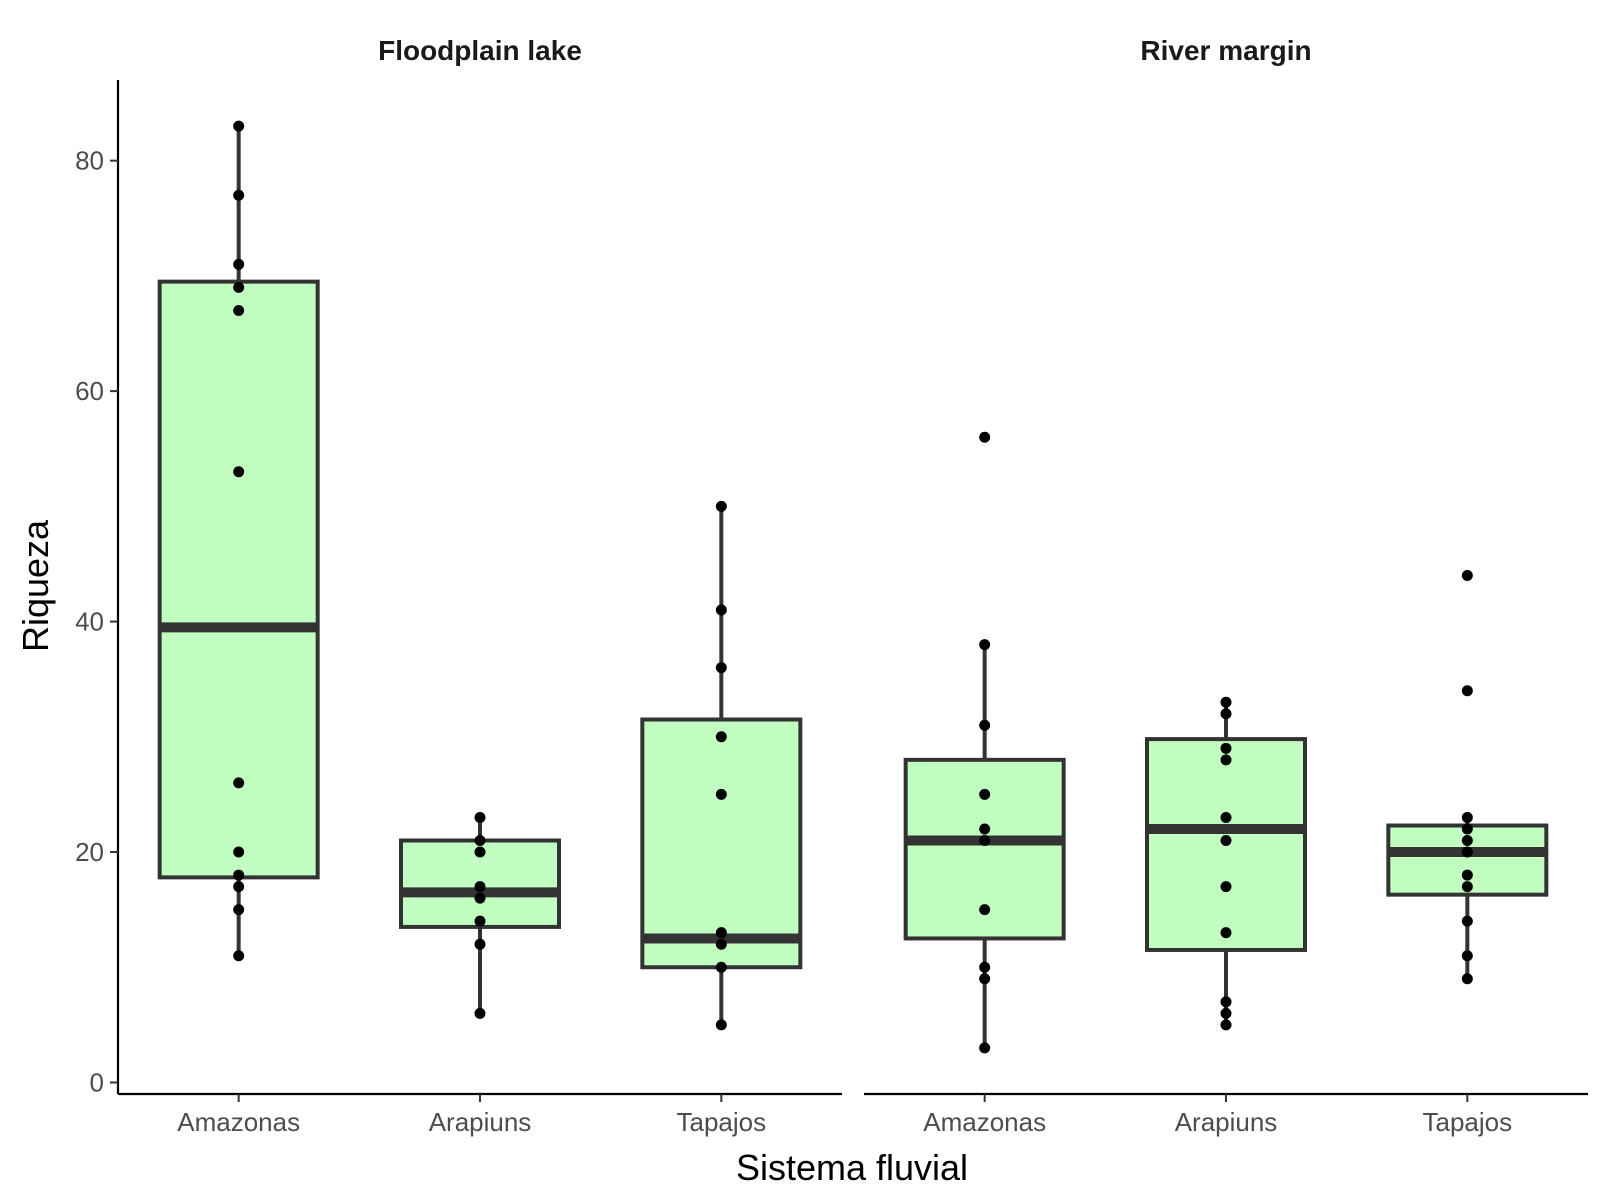 Image resolution: width=1600 pixels, height=1200 pixels. Describe the element at coordinates (89, 391) in the screenshot. I see `y-tick-label: 60` at that location.